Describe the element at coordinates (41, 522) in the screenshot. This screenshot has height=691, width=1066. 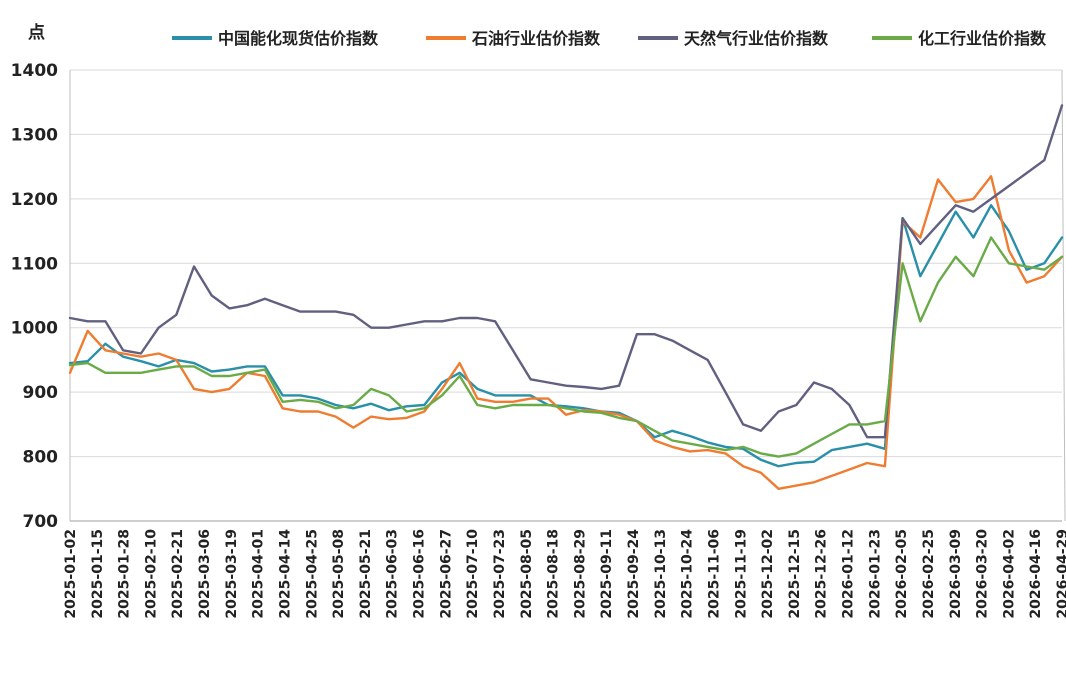
I see `y-tick-label: 700` at that location.